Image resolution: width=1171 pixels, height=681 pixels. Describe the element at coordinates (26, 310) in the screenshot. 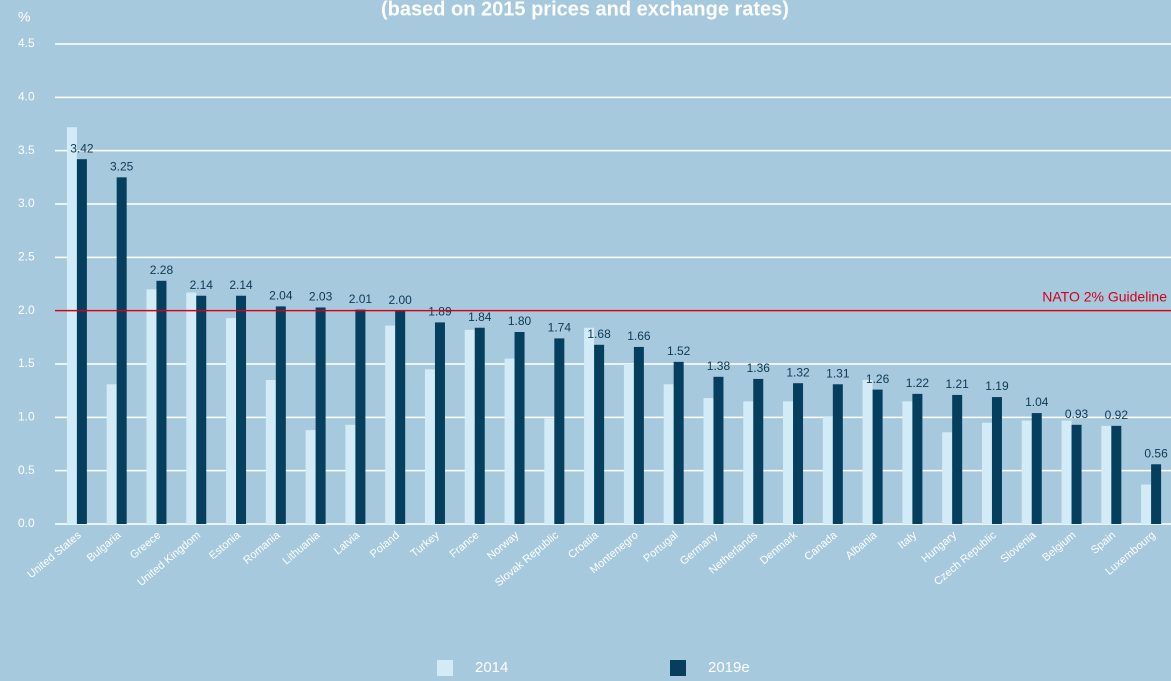

I see `y-tick-label: 2.0` at that location.